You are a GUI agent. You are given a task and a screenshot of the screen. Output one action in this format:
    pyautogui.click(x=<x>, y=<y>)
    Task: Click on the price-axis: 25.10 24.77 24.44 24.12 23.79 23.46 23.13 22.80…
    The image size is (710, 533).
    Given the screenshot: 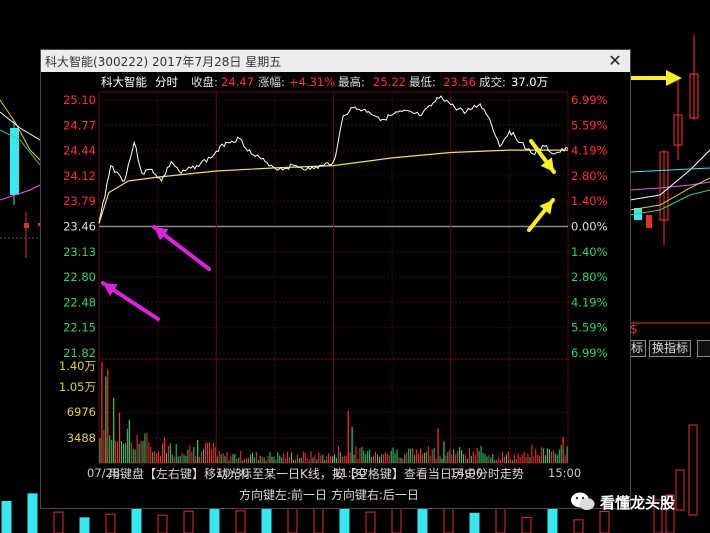 What is the action you would take?
    pyautogui.click(x=79, y=226)
    